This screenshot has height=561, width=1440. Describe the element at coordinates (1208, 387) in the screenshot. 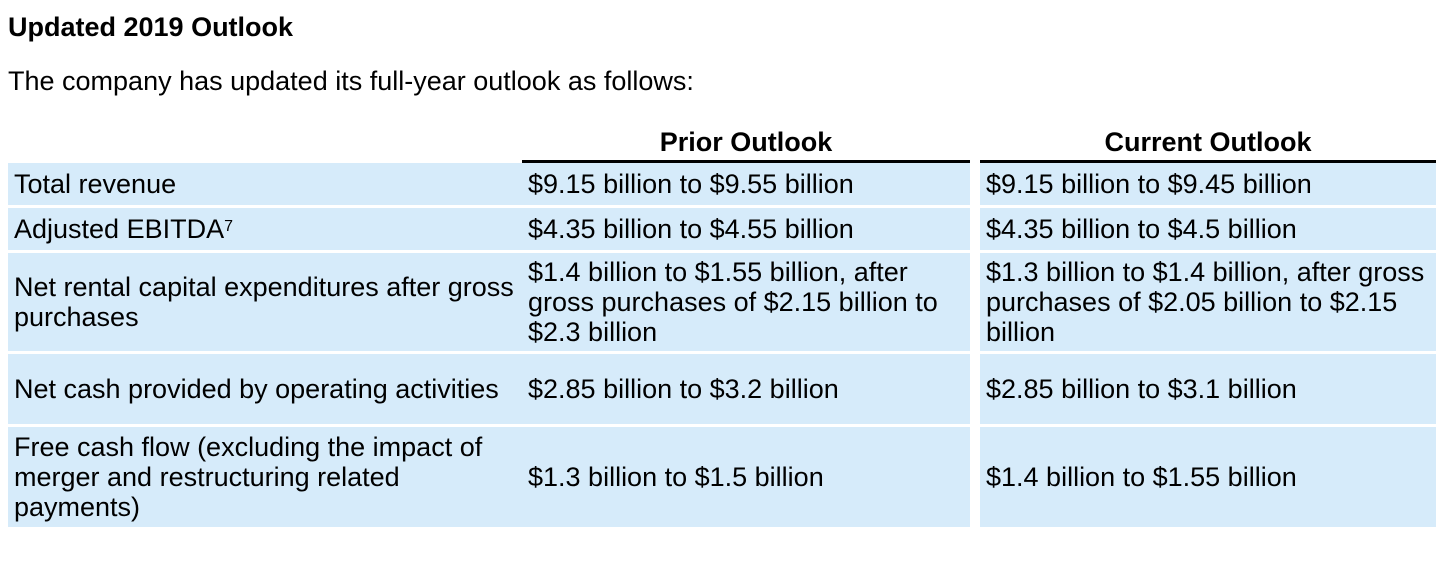

I see `current-value: $2.85 billion to $3.1 billion` at that location.